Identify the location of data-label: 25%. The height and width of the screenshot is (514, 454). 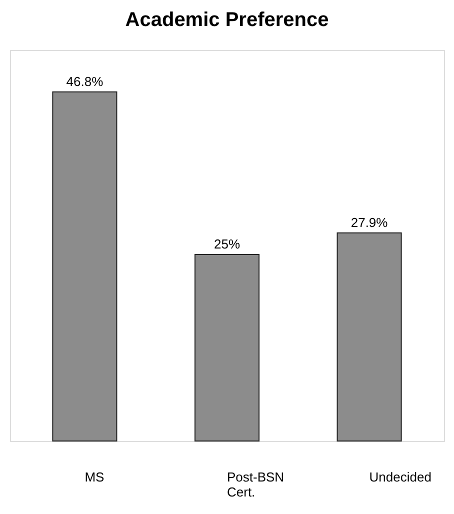
(227, 244).